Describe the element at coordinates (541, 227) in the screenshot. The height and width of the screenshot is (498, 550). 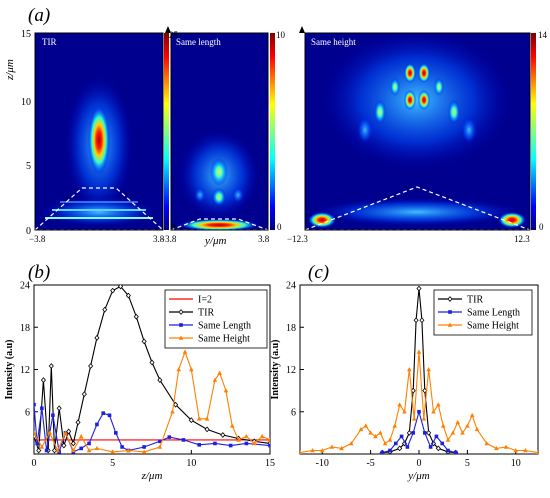
I see `colorbar-min-same-height: 0` at that location.